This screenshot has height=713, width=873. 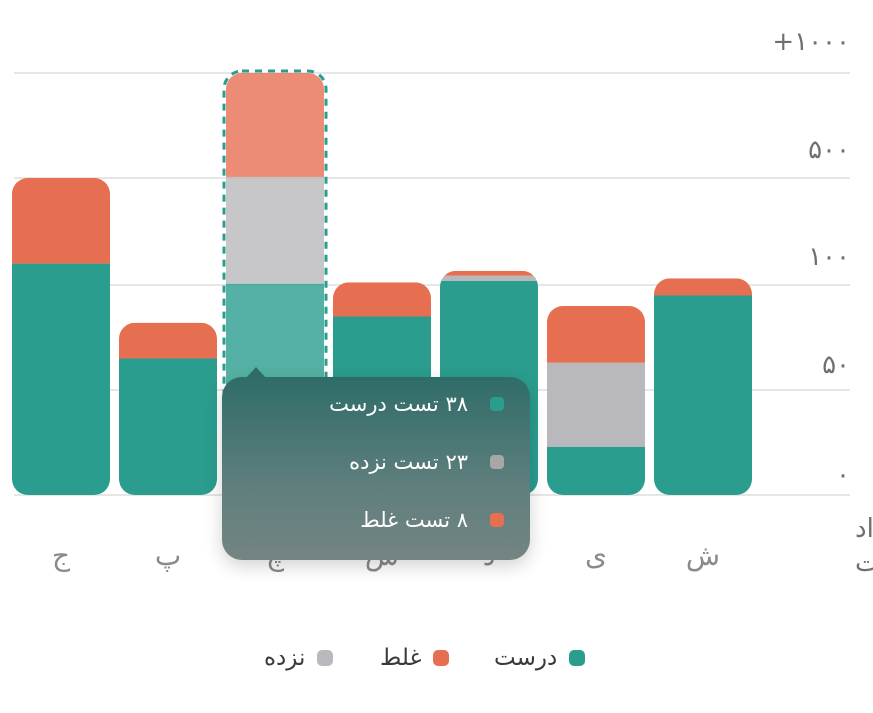 What do you see at coordinates (703, 555) in the screenshot?
I see `x-category-label: ش` at bounding box center [703, 555].